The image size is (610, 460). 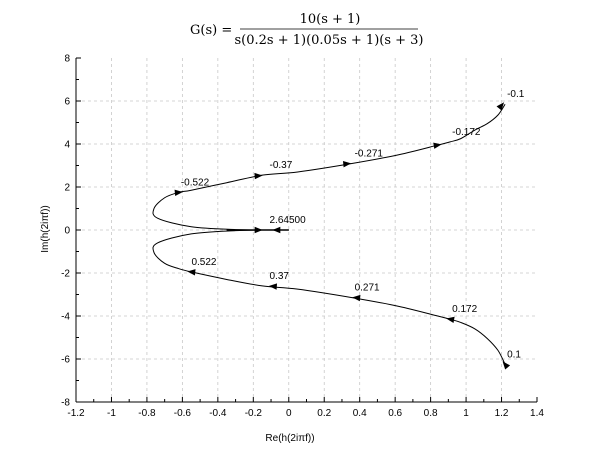 I want to click on x-tick-label: 0, so click(x=289, y=413).